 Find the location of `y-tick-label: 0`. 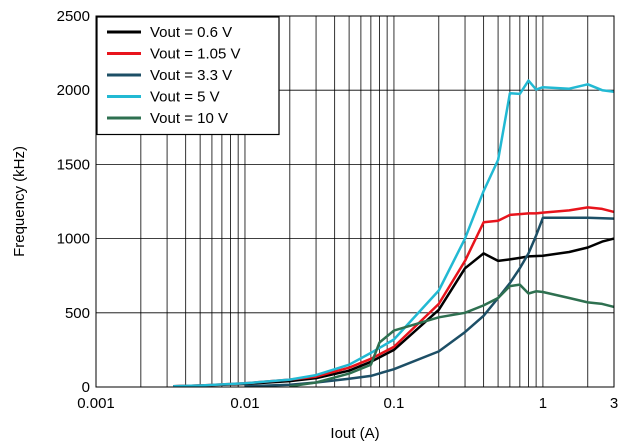

y-tick-label: 0 is located at coordinates (86, 387).